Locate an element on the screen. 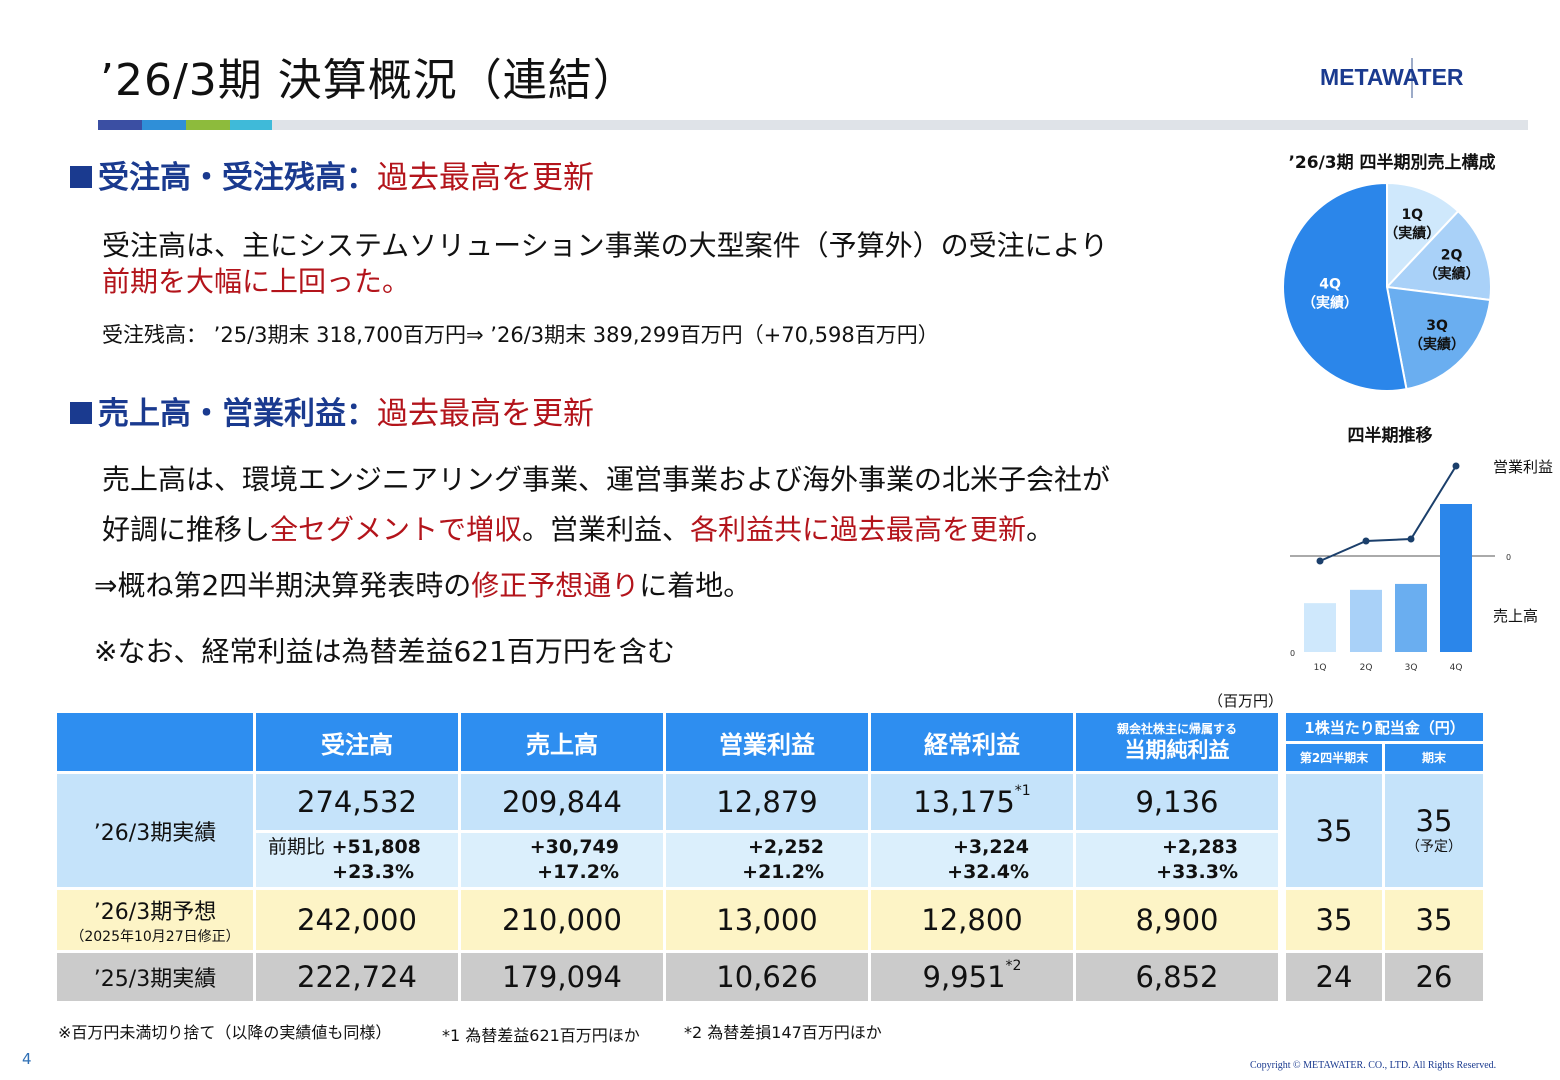 This screenshot has height=1080, width=1560. cell-value: 242,000 is located at coordinates (357, 920).